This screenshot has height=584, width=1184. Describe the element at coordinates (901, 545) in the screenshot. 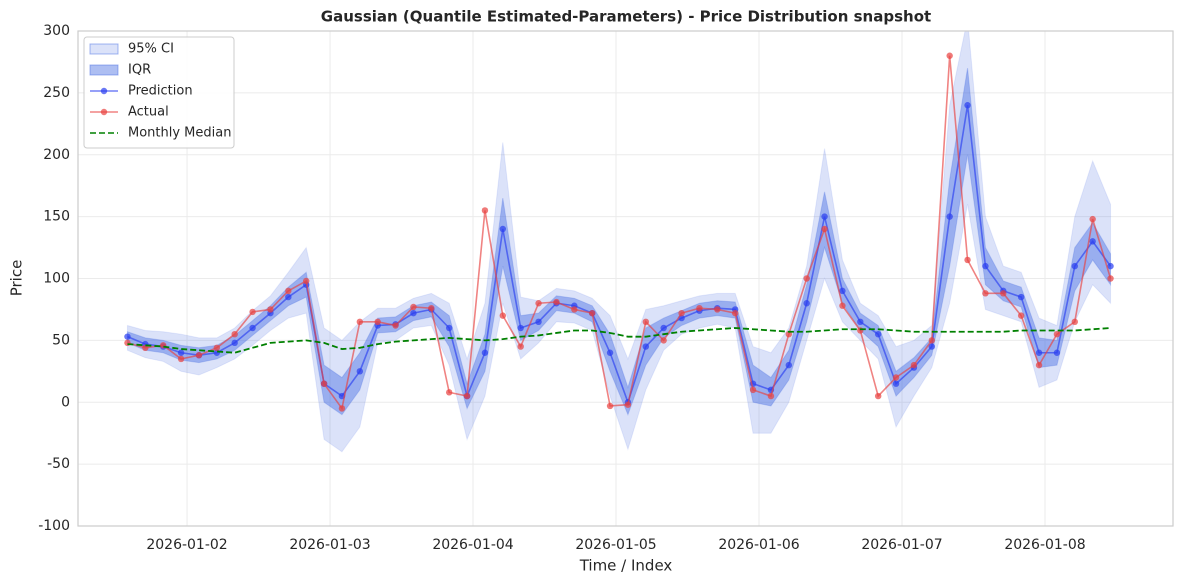

I see `x-tick-label: 2026-01-07` at that location.